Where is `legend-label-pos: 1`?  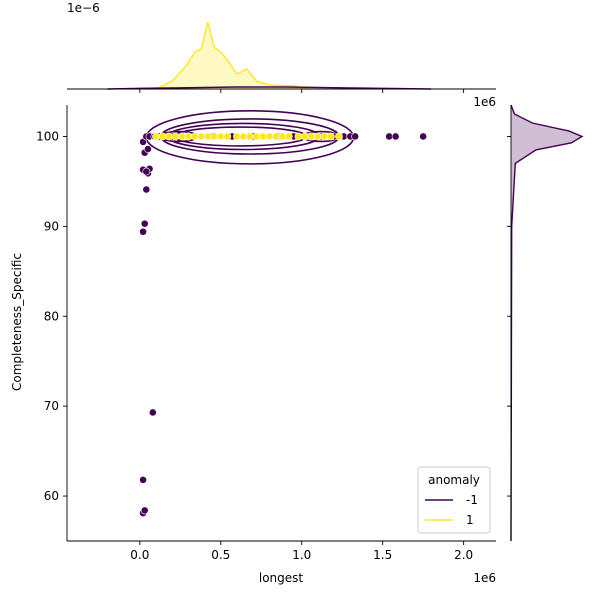 legend-label-pos: 1 is located at coordinates (470, 520).